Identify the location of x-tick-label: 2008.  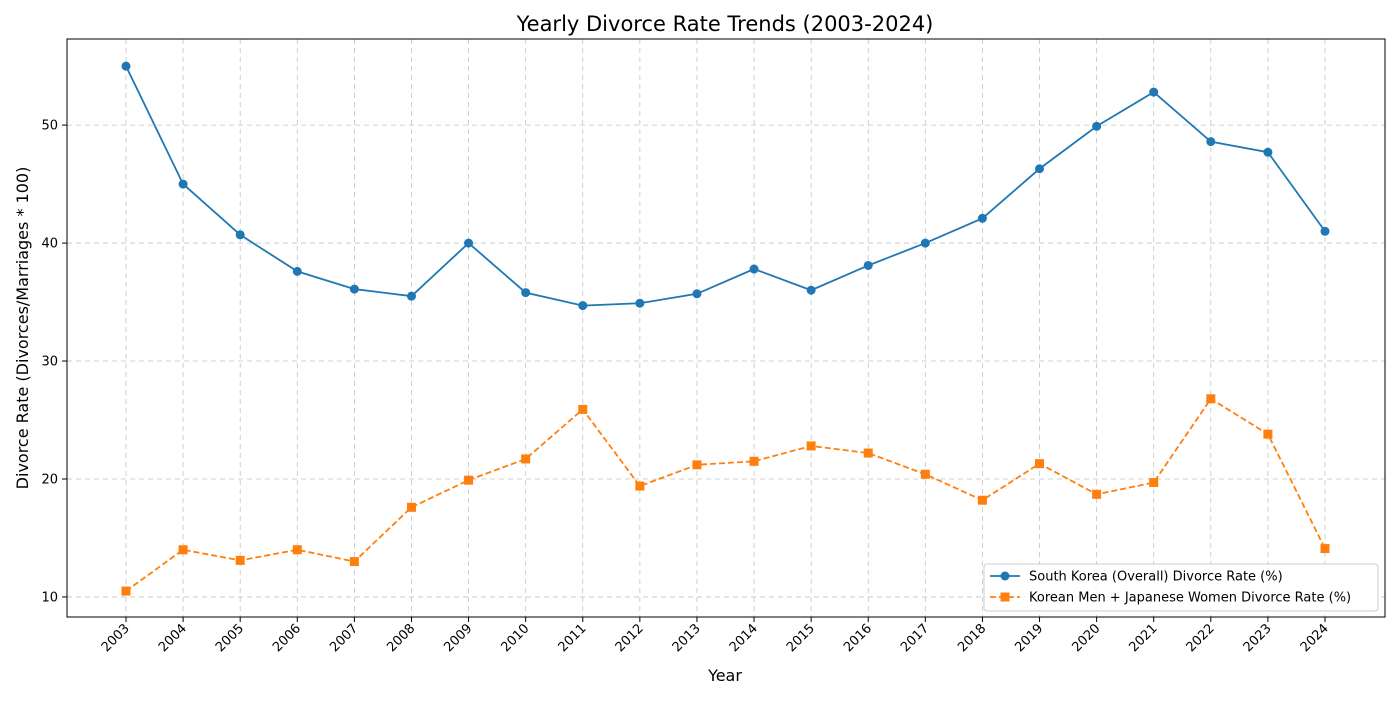
(401, 638).